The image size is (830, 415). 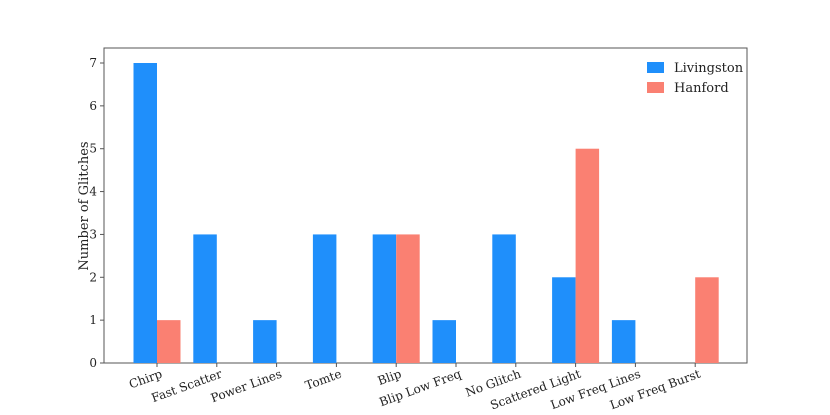 I want to click on bar-hanford-scattered-light, so click(x=587, y=255).